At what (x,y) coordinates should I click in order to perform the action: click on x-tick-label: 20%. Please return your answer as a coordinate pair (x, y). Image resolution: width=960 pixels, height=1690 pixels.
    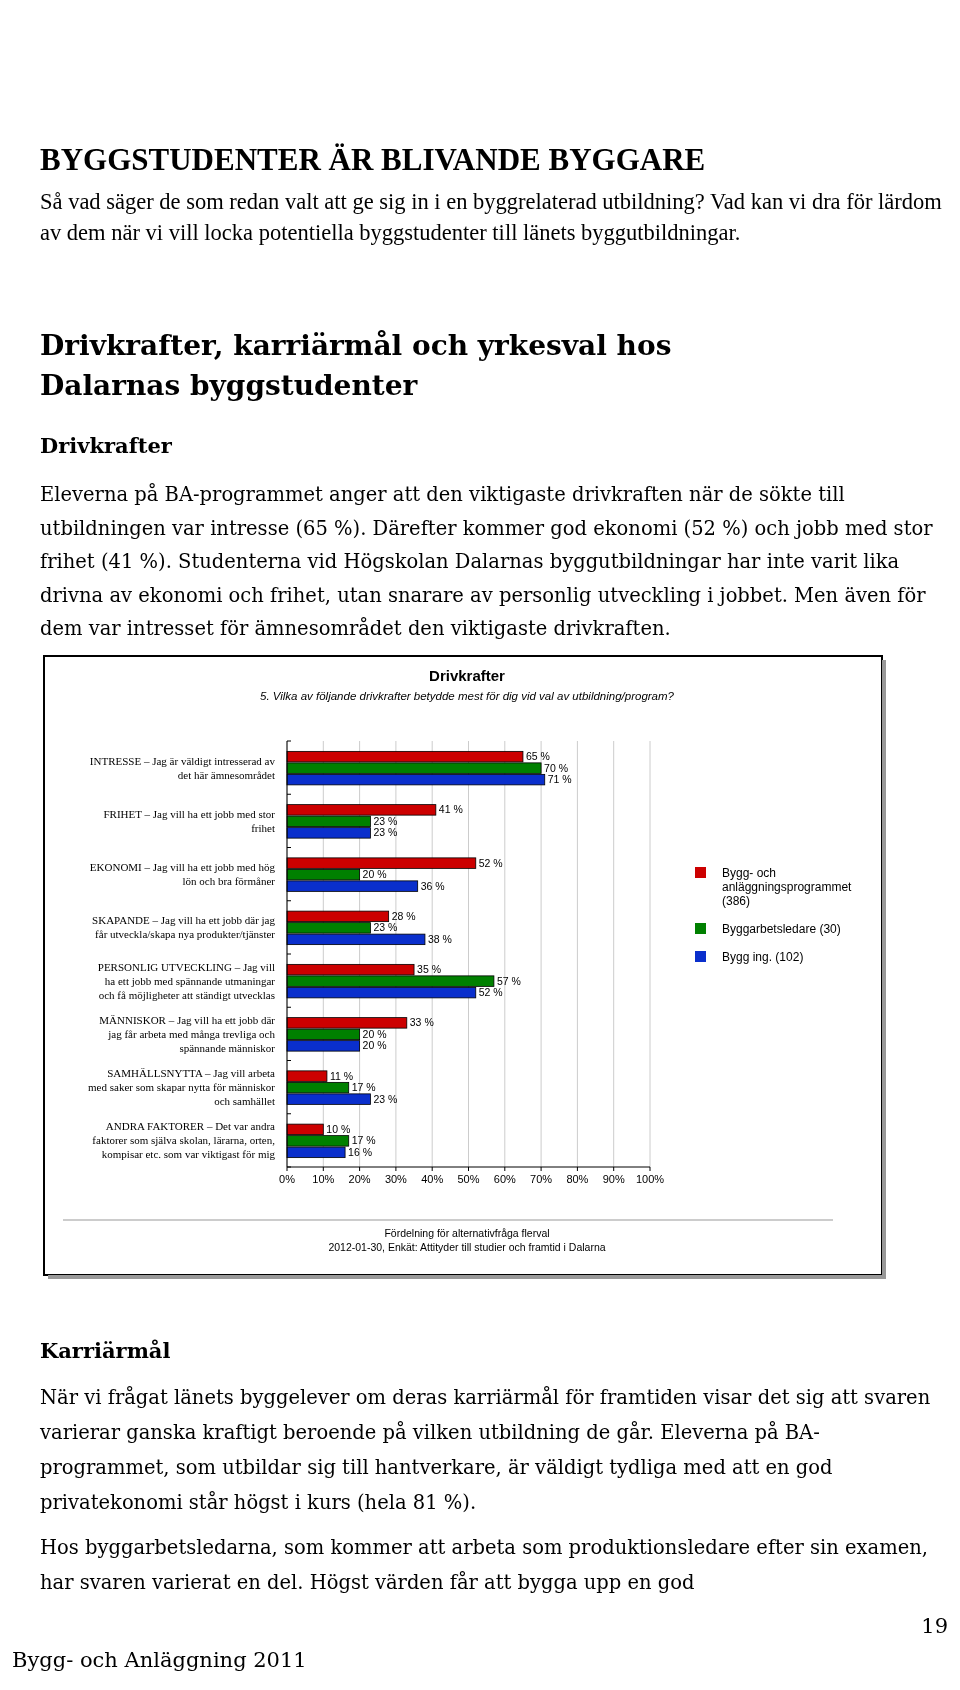
    Looking at the image, I should click on (359, 1179).